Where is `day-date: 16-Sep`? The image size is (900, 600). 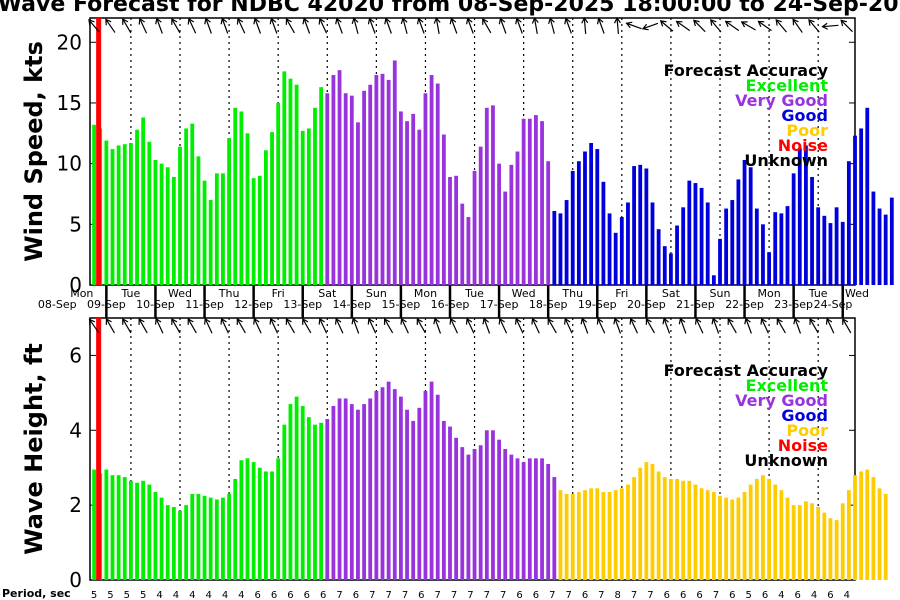
day-date: 16-Sep is located at coordinates (450, 304).